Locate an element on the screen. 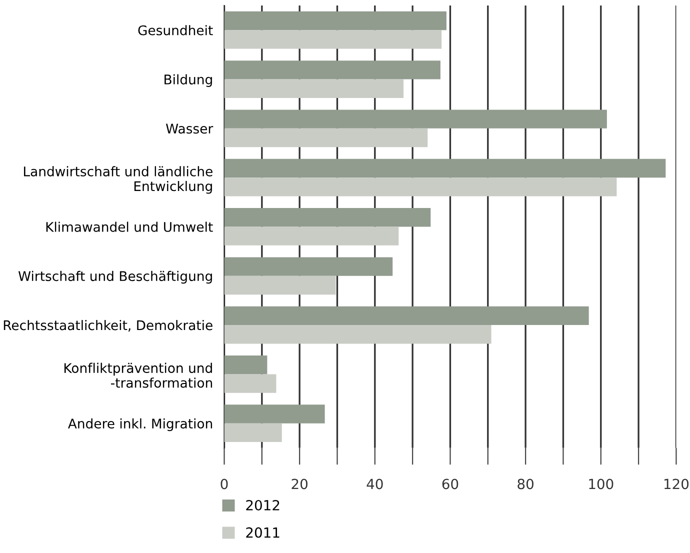 Image resolution: width=690 pixels, height=553 pixels. x-tick-label: 100 is located at coordinates (601, 484).